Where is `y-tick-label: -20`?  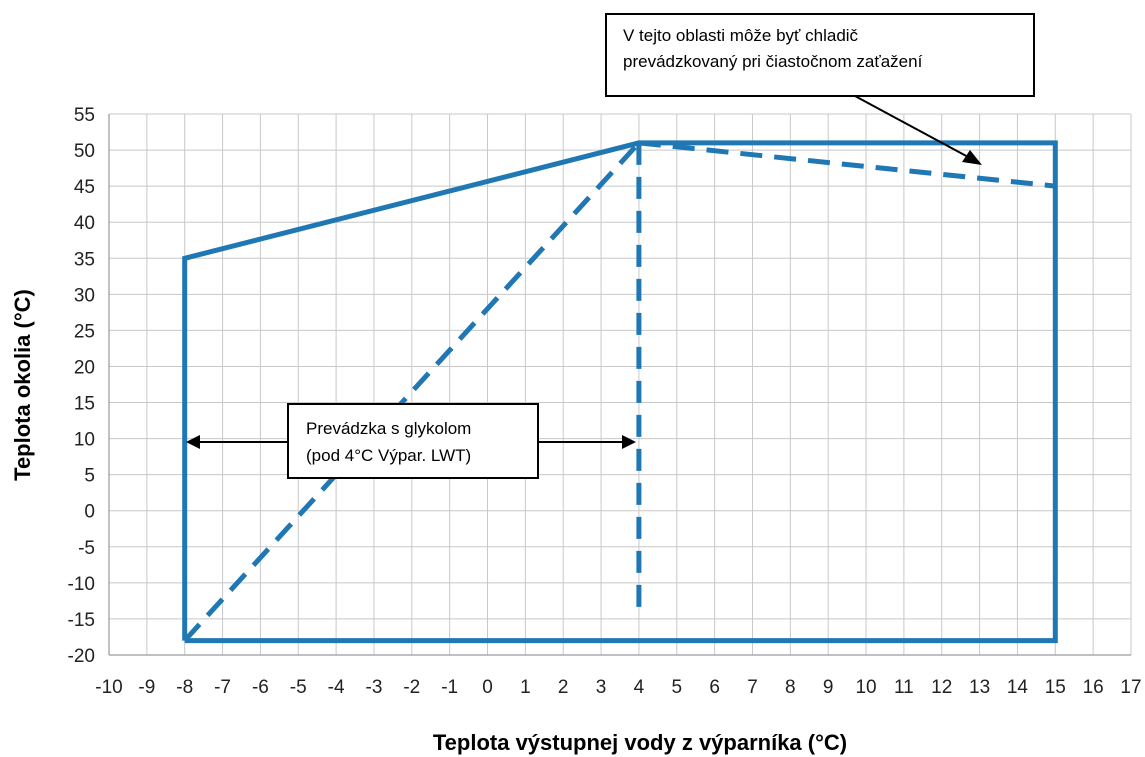
y-tick-label: -20 is located at coordinates (81, 656).